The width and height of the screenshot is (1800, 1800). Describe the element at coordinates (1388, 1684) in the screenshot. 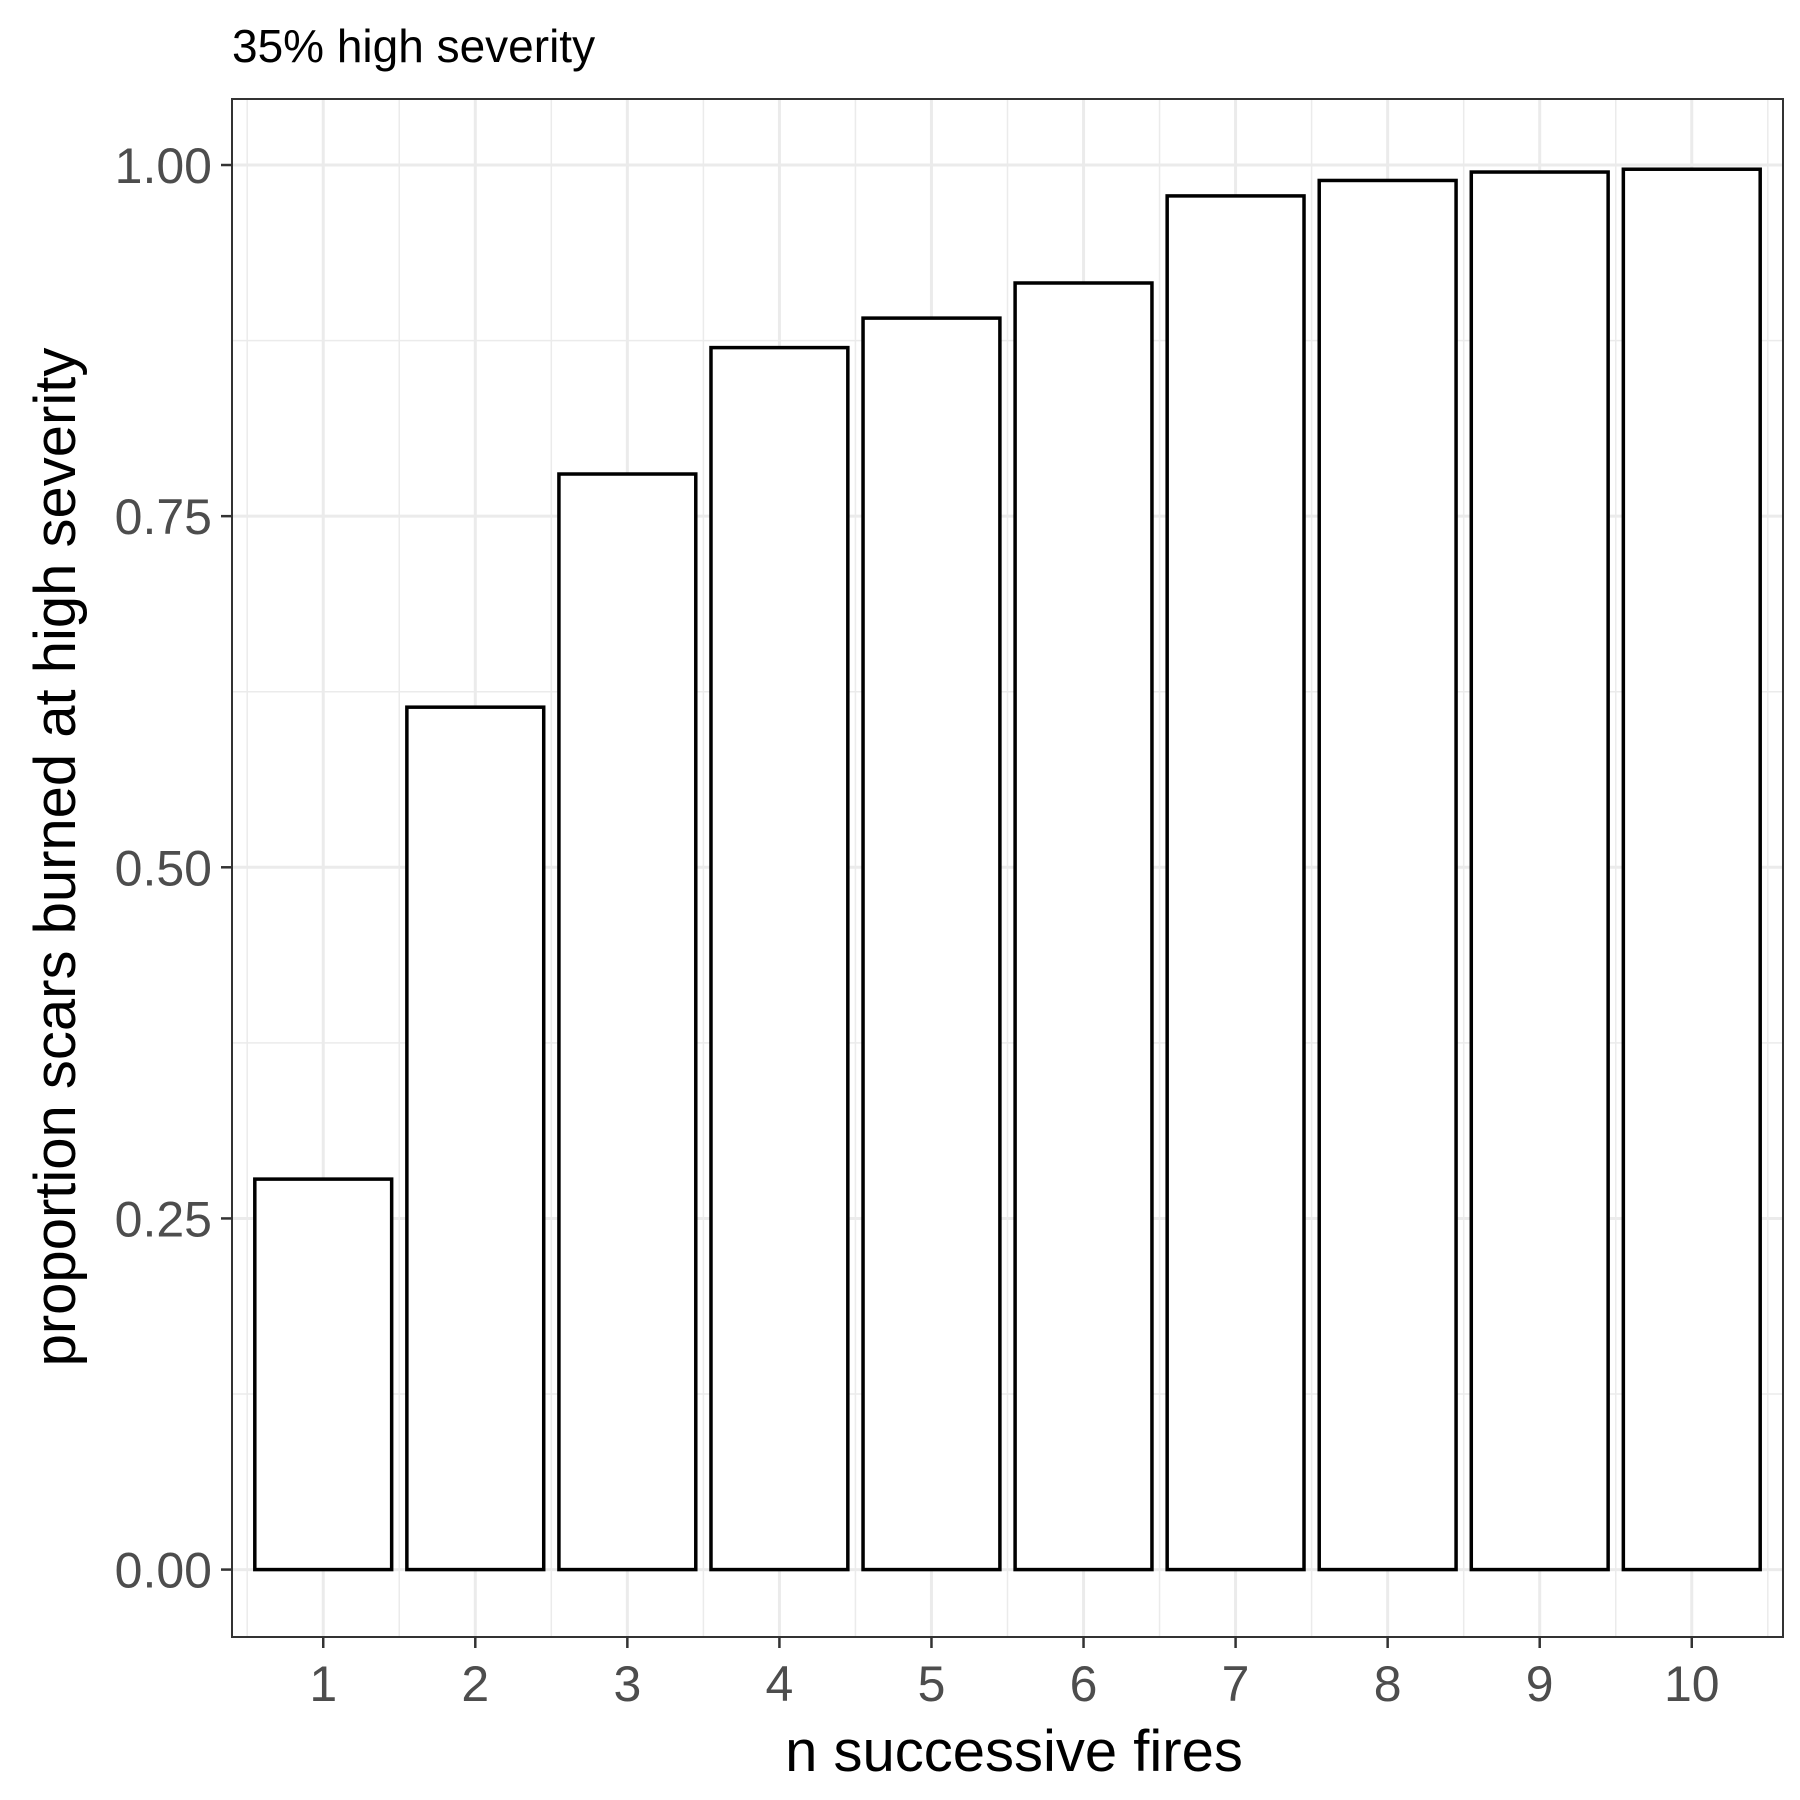

I see `x-tick-label: 8` at that location.